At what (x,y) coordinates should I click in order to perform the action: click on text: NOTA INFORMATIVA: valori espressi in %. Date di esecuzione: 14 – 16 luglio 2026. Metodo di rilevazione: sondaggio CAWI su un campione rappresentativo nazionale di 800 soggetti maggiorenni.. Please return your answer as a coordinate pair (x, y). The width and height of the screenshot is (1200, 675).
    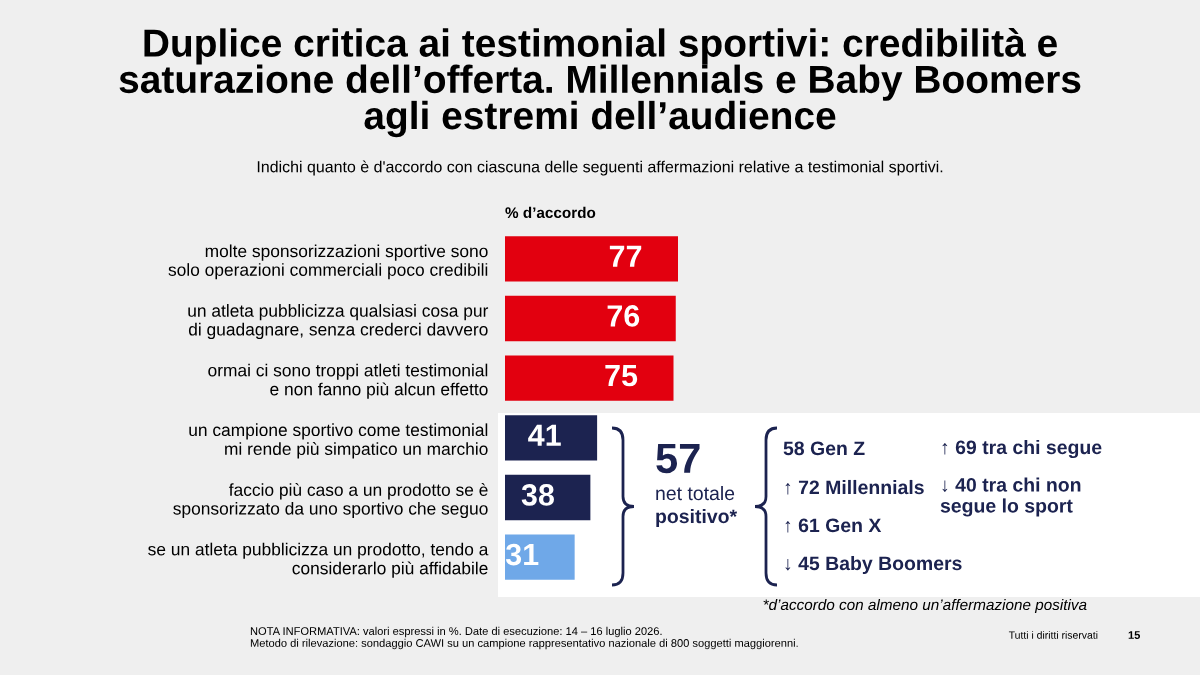
    Looking at the image, I should click on (524, 638).